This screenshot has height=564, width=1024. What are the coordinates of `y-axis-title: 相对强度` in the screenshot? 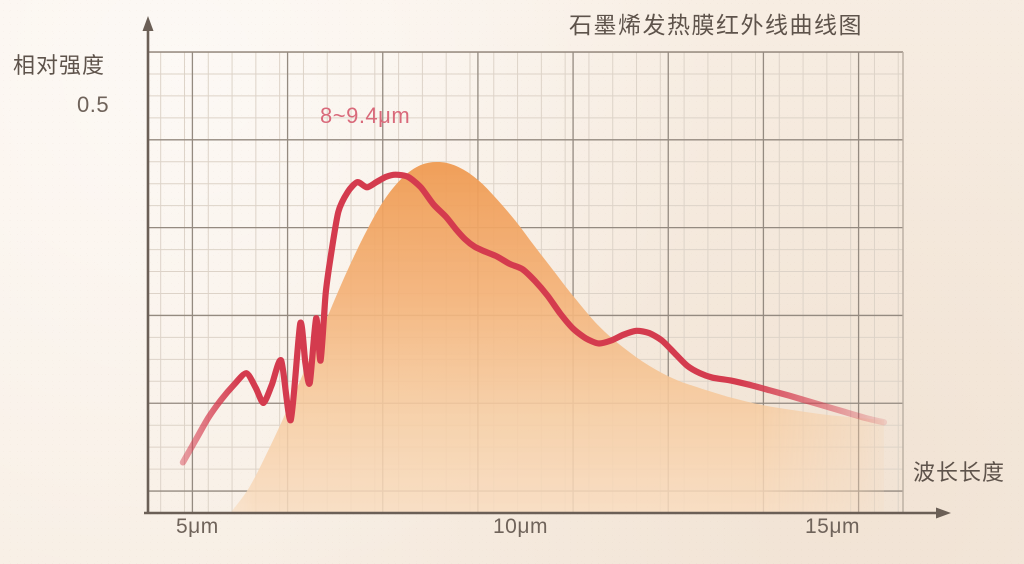 It's located at (59, 65).